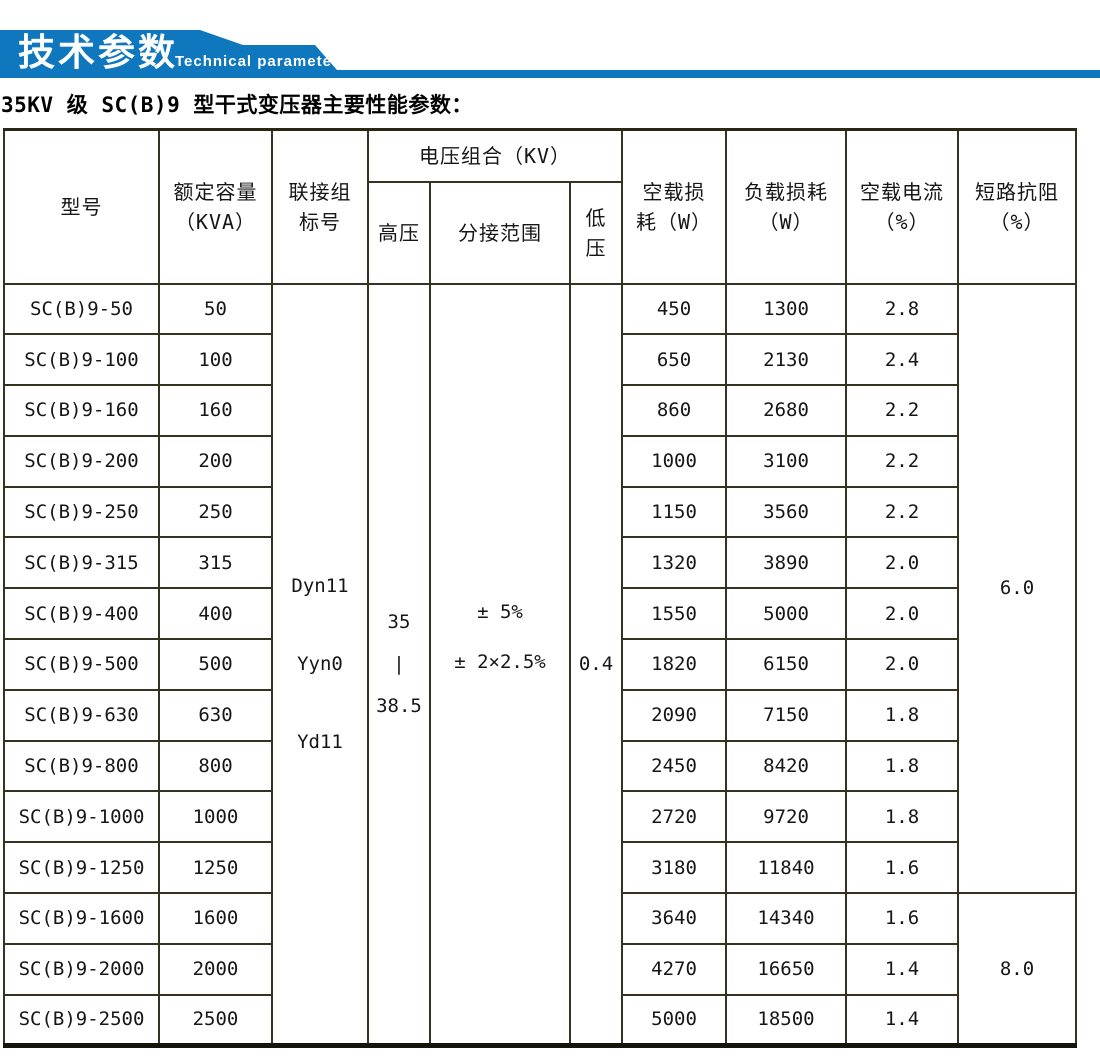 The width and height of the screenshot is (1100, 1062). I want to click on no-load-loss-cell: 2450, so click(674, 766).